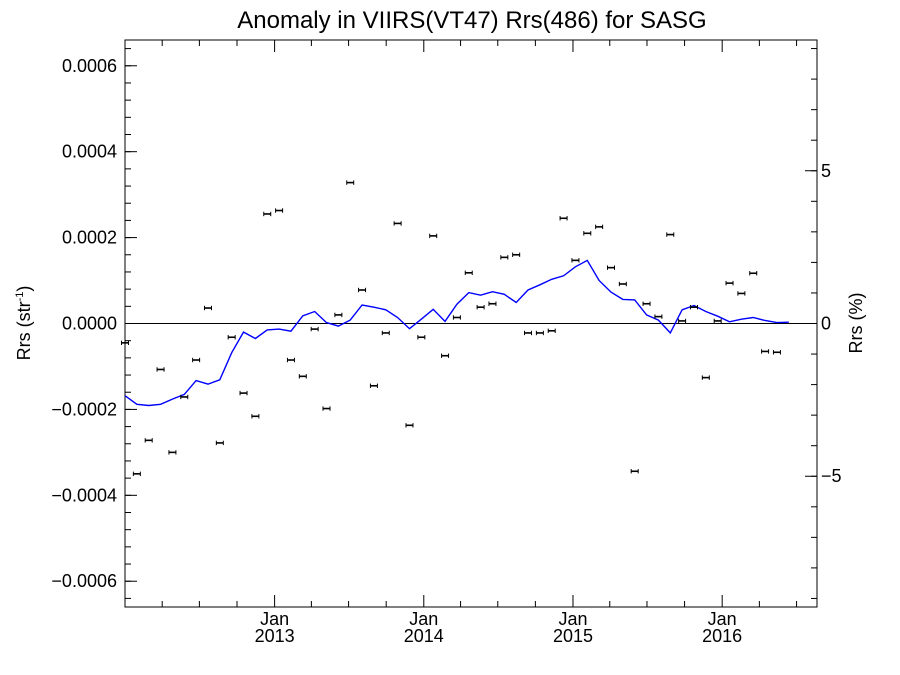 Image resolution: width=900 pixels, height=675 pixels. What do you see at coordinates (24, 289) in the screenshot?
I see `y-axis-title-close: )` at bounding box center [24, 289].